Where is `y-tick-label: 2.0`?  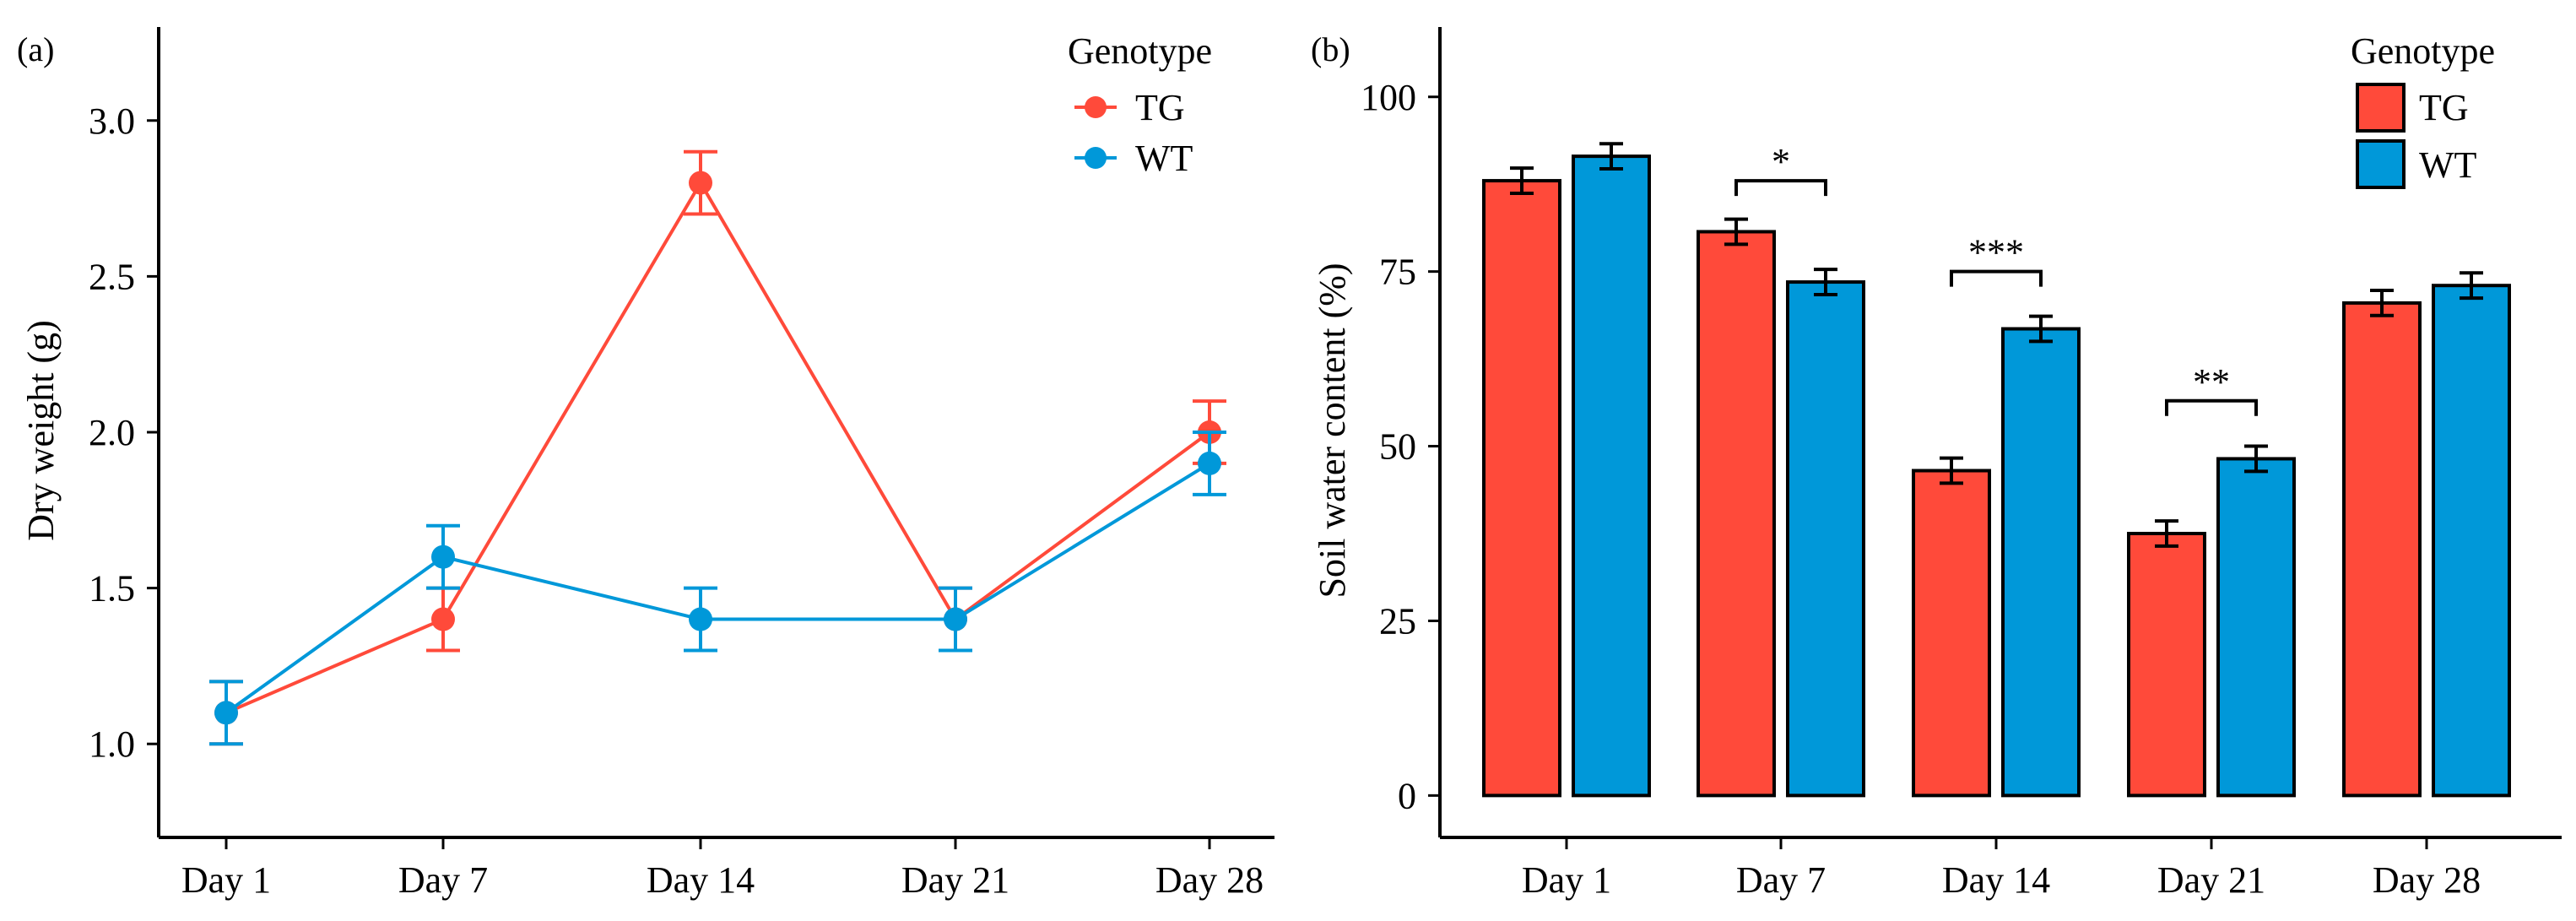 y-tick-label: 2.0 is located at coordinates (112, 432).